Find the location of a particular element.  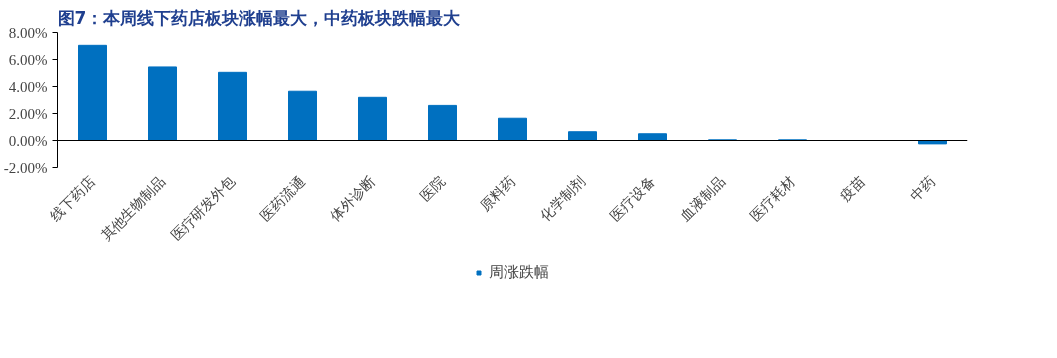

x-tick-label: 血液制品 is located at coordinates (703, 198).